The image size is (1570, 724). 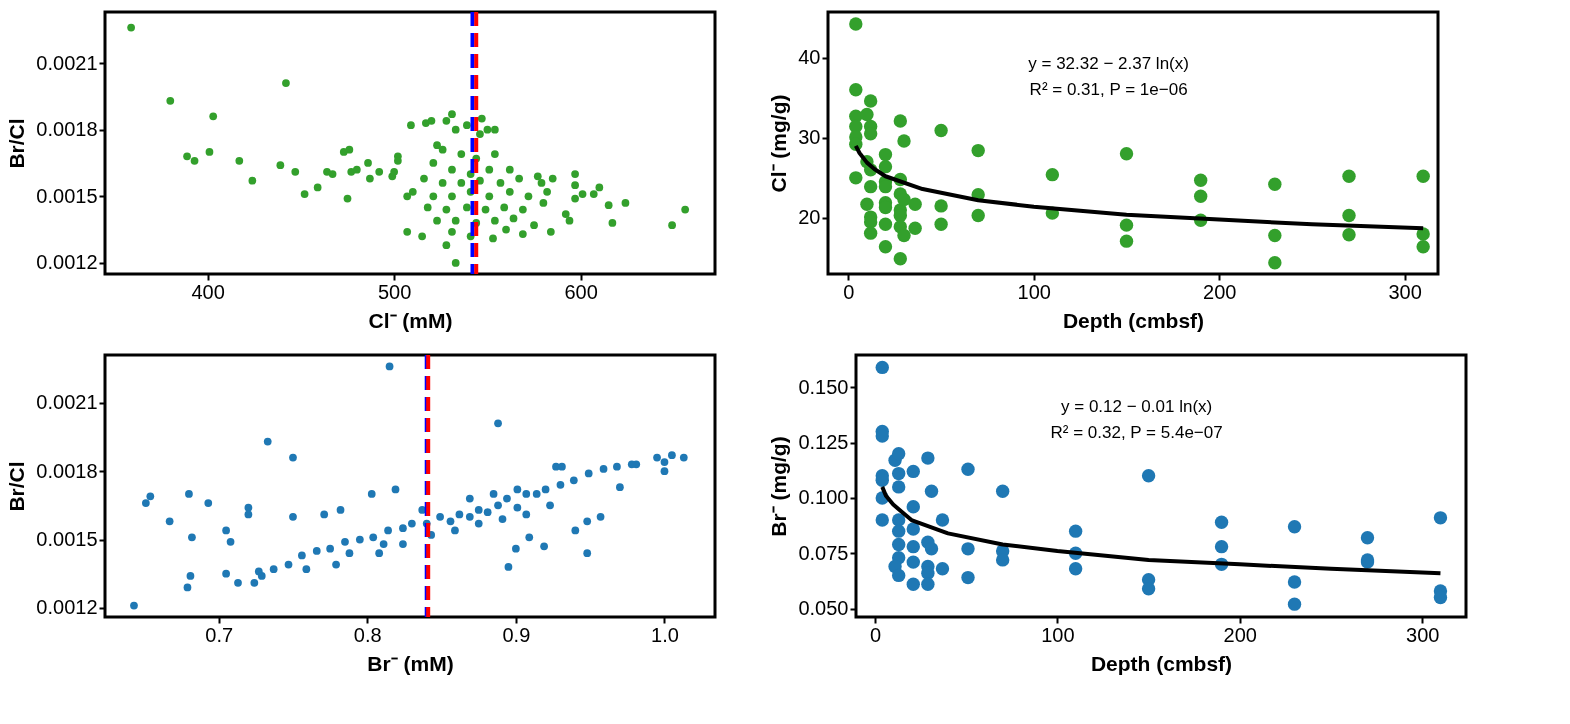 I want to click on annotation: R² = 0.31, P = 1e−06, so click(x=1108, y=90).